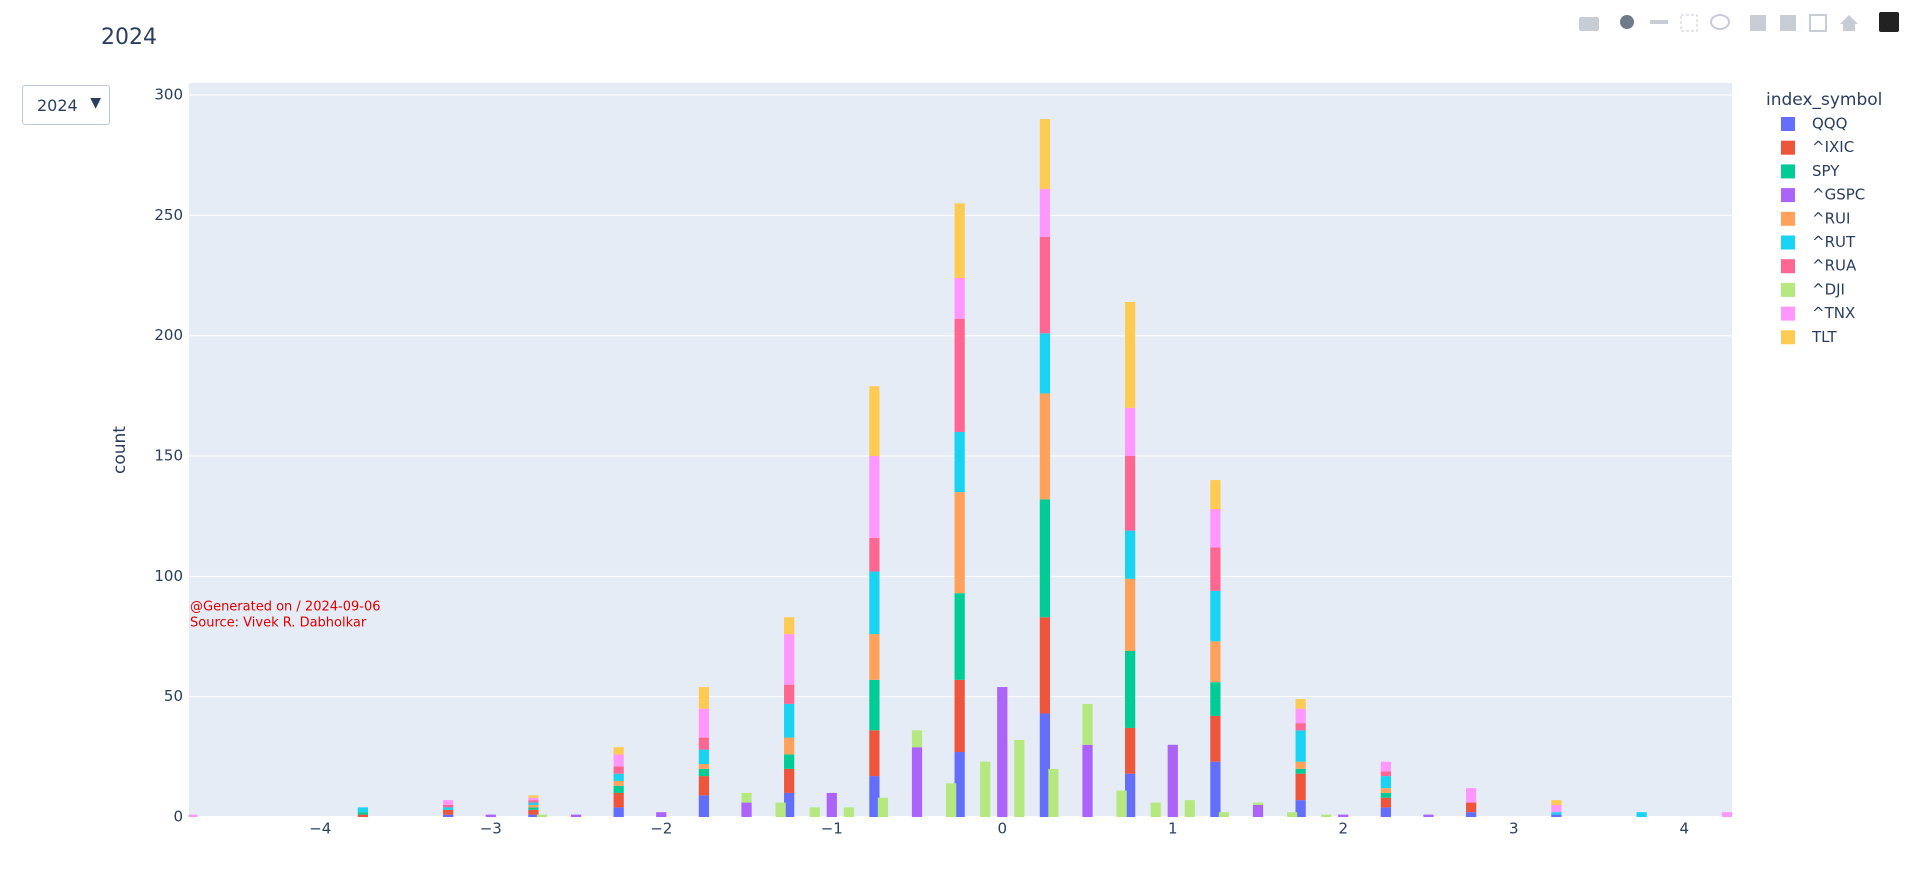  I want to click on x-tick-label: 4, so click(1684, 829).